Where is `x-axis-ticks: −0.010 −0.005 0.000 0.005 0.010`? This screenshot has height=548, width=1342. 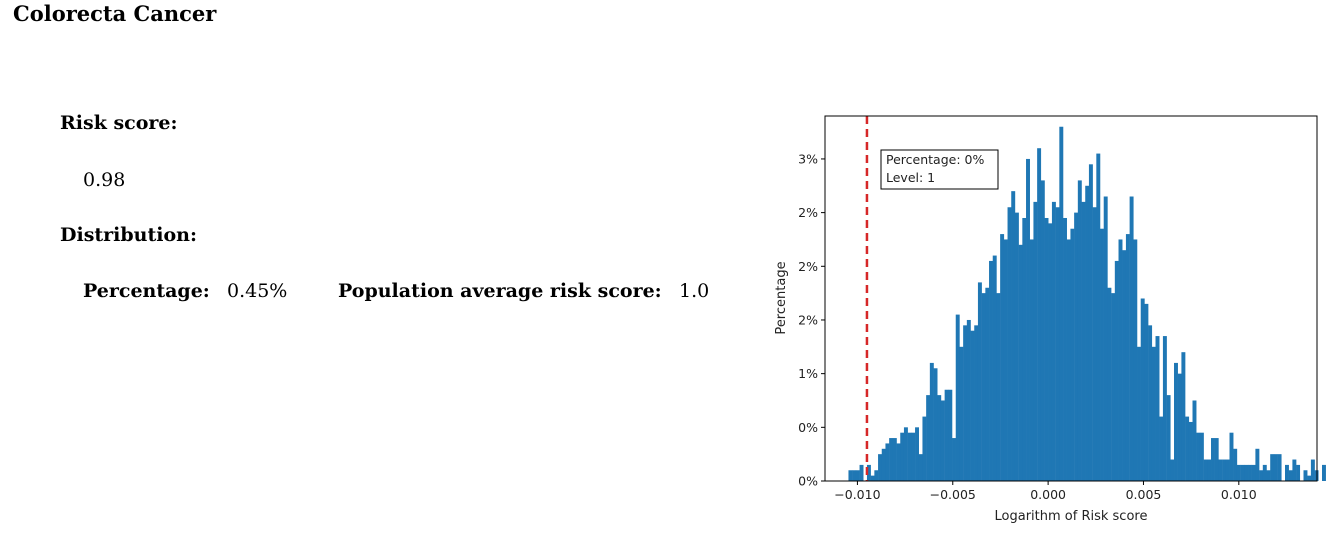
x-axis-ticks: −0.010 −0.005 0.000 0.005 0.010 is located at coordinates (1045, 491).